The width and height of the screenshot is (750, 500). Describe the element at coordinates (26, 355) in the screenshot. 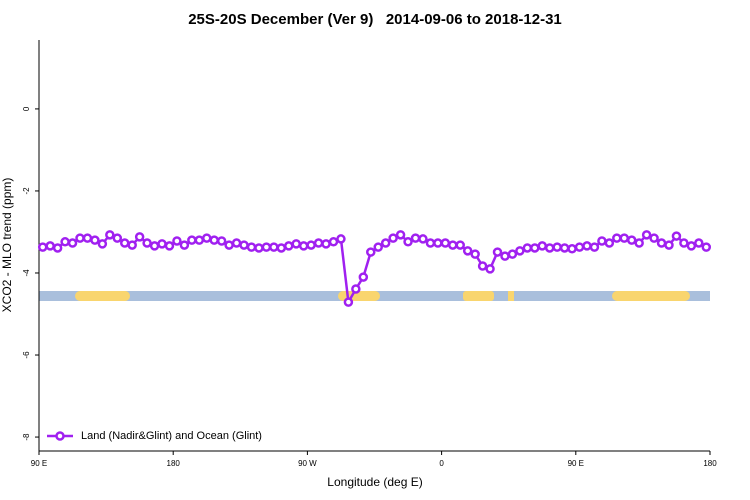

I see `y-tick-label: -6` at that location.